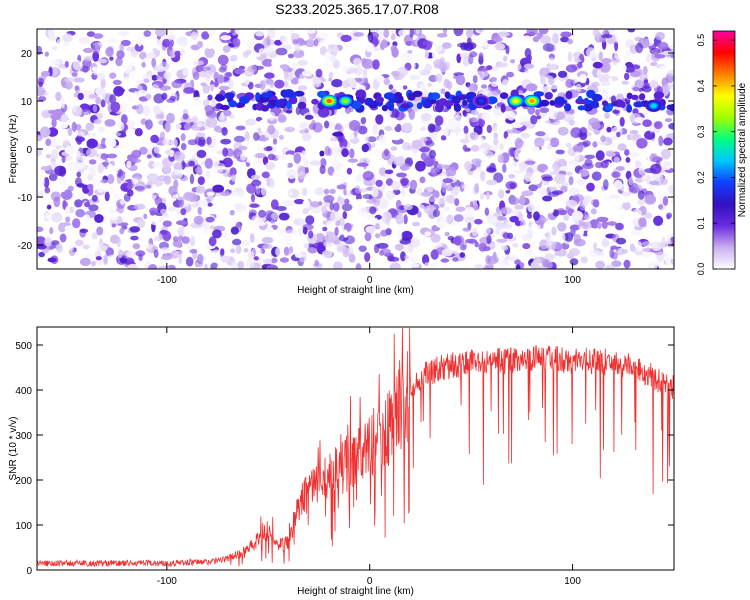  What do you see at coordinates (572, 280) in the screenshot?
I see `heatmap-xtick-label: 100` at bounding box center [572, 280].